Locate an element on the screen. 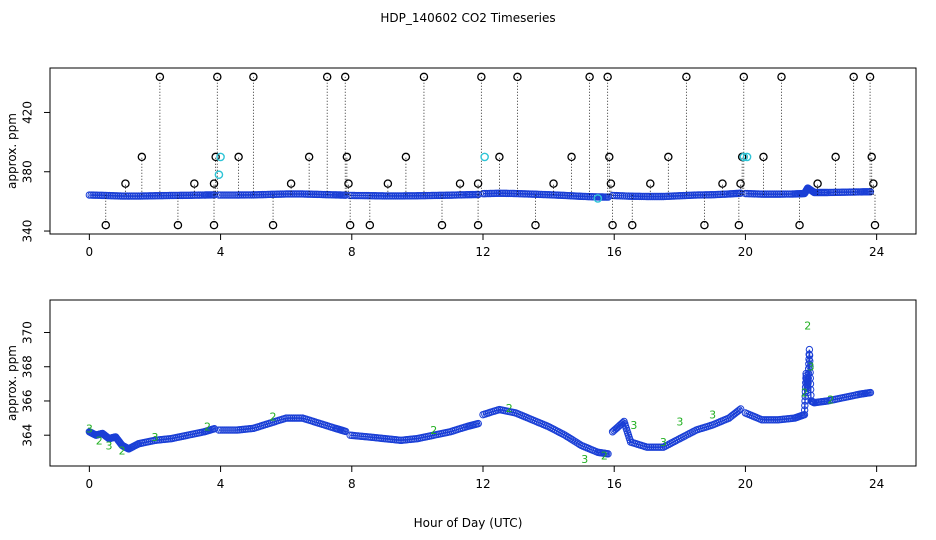 The height and width of the screenshot is (540, 936). top-x-tick-label: 0 is located at coordinates (90, 252).